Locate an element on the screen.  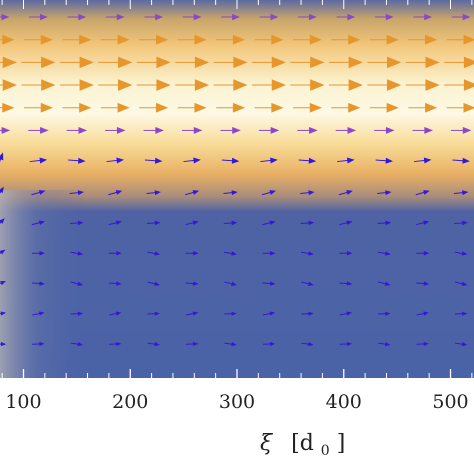
x-tick-label-100: 100 is located at coordinates (23, 402).